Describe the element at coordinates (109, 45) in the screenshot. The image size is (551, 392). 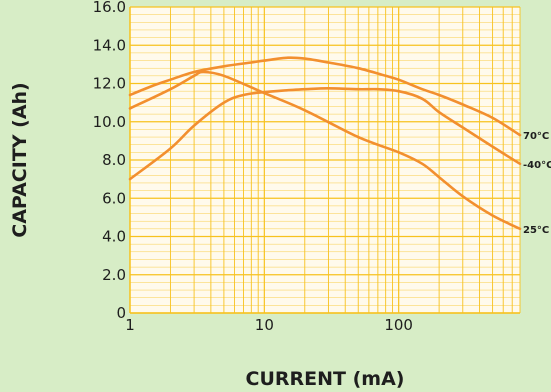
I see `y-tick-label: 14.0` at that location.